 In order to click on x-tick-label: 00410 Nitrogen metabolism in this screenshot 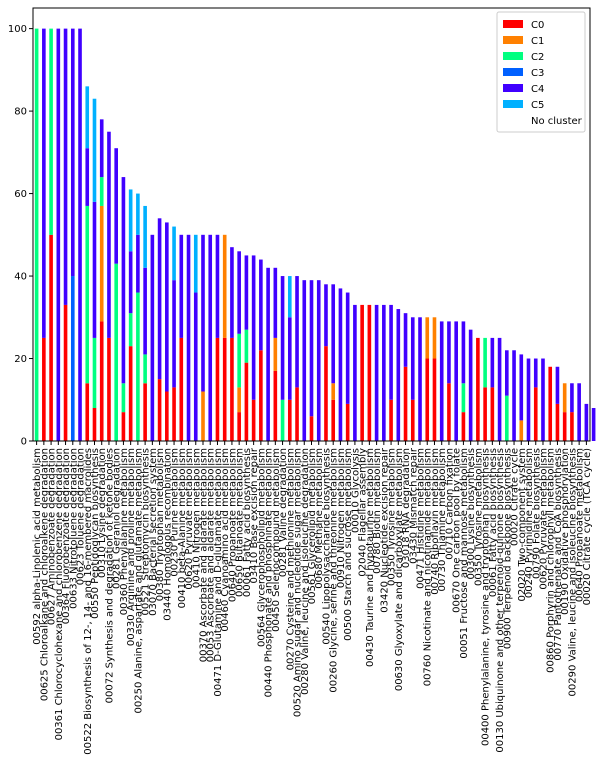, I will do `click(196, 518)`.